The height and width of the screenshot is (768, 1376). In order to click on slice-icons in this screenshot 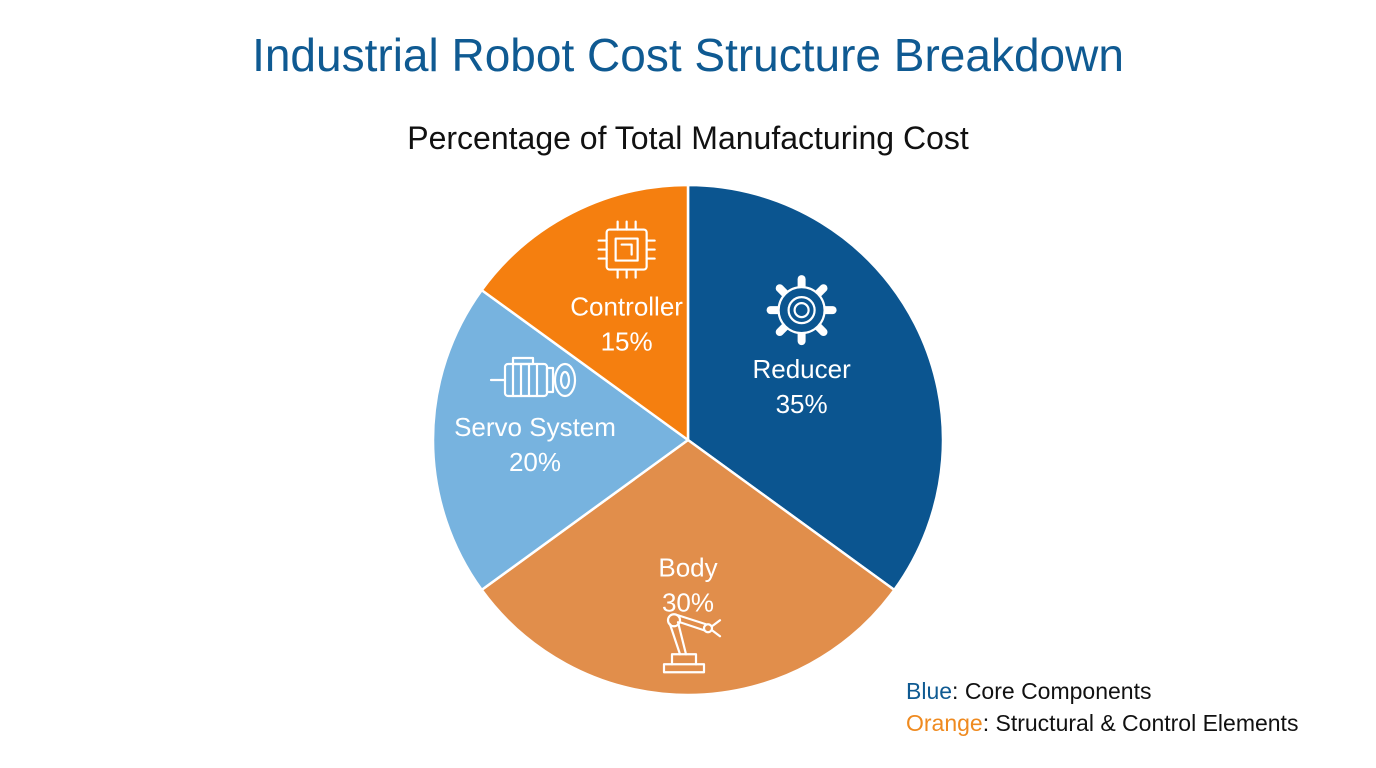, I will do `click(663, 447)`.